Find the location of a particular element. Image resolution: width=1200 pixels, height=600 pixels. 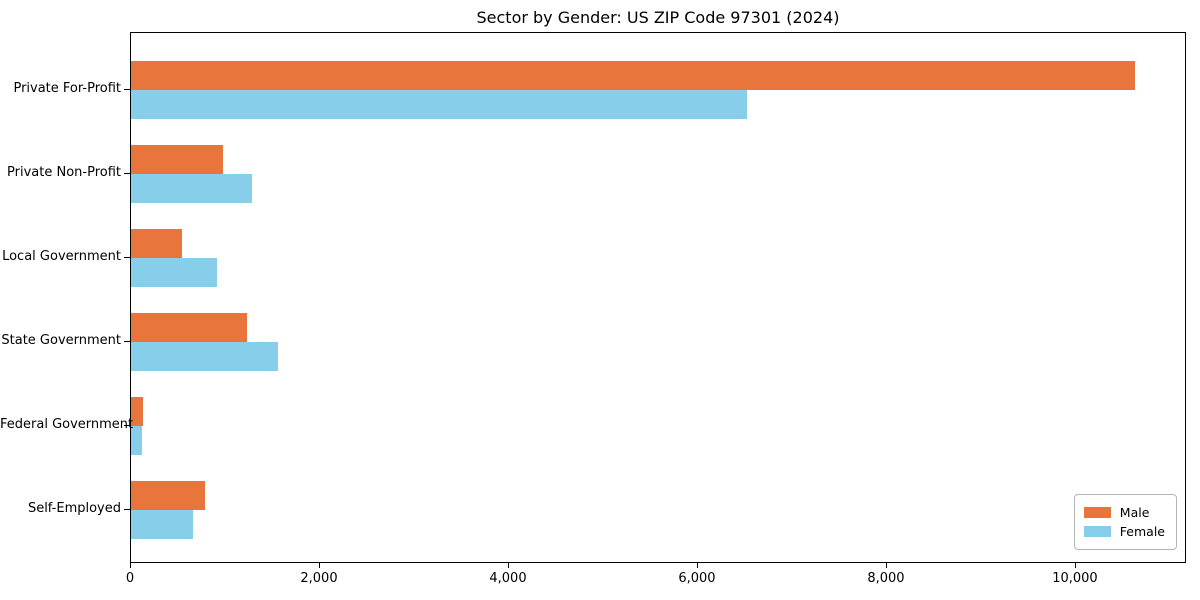

x-tick-label: 6,000 is located at coordinates (697, 578).